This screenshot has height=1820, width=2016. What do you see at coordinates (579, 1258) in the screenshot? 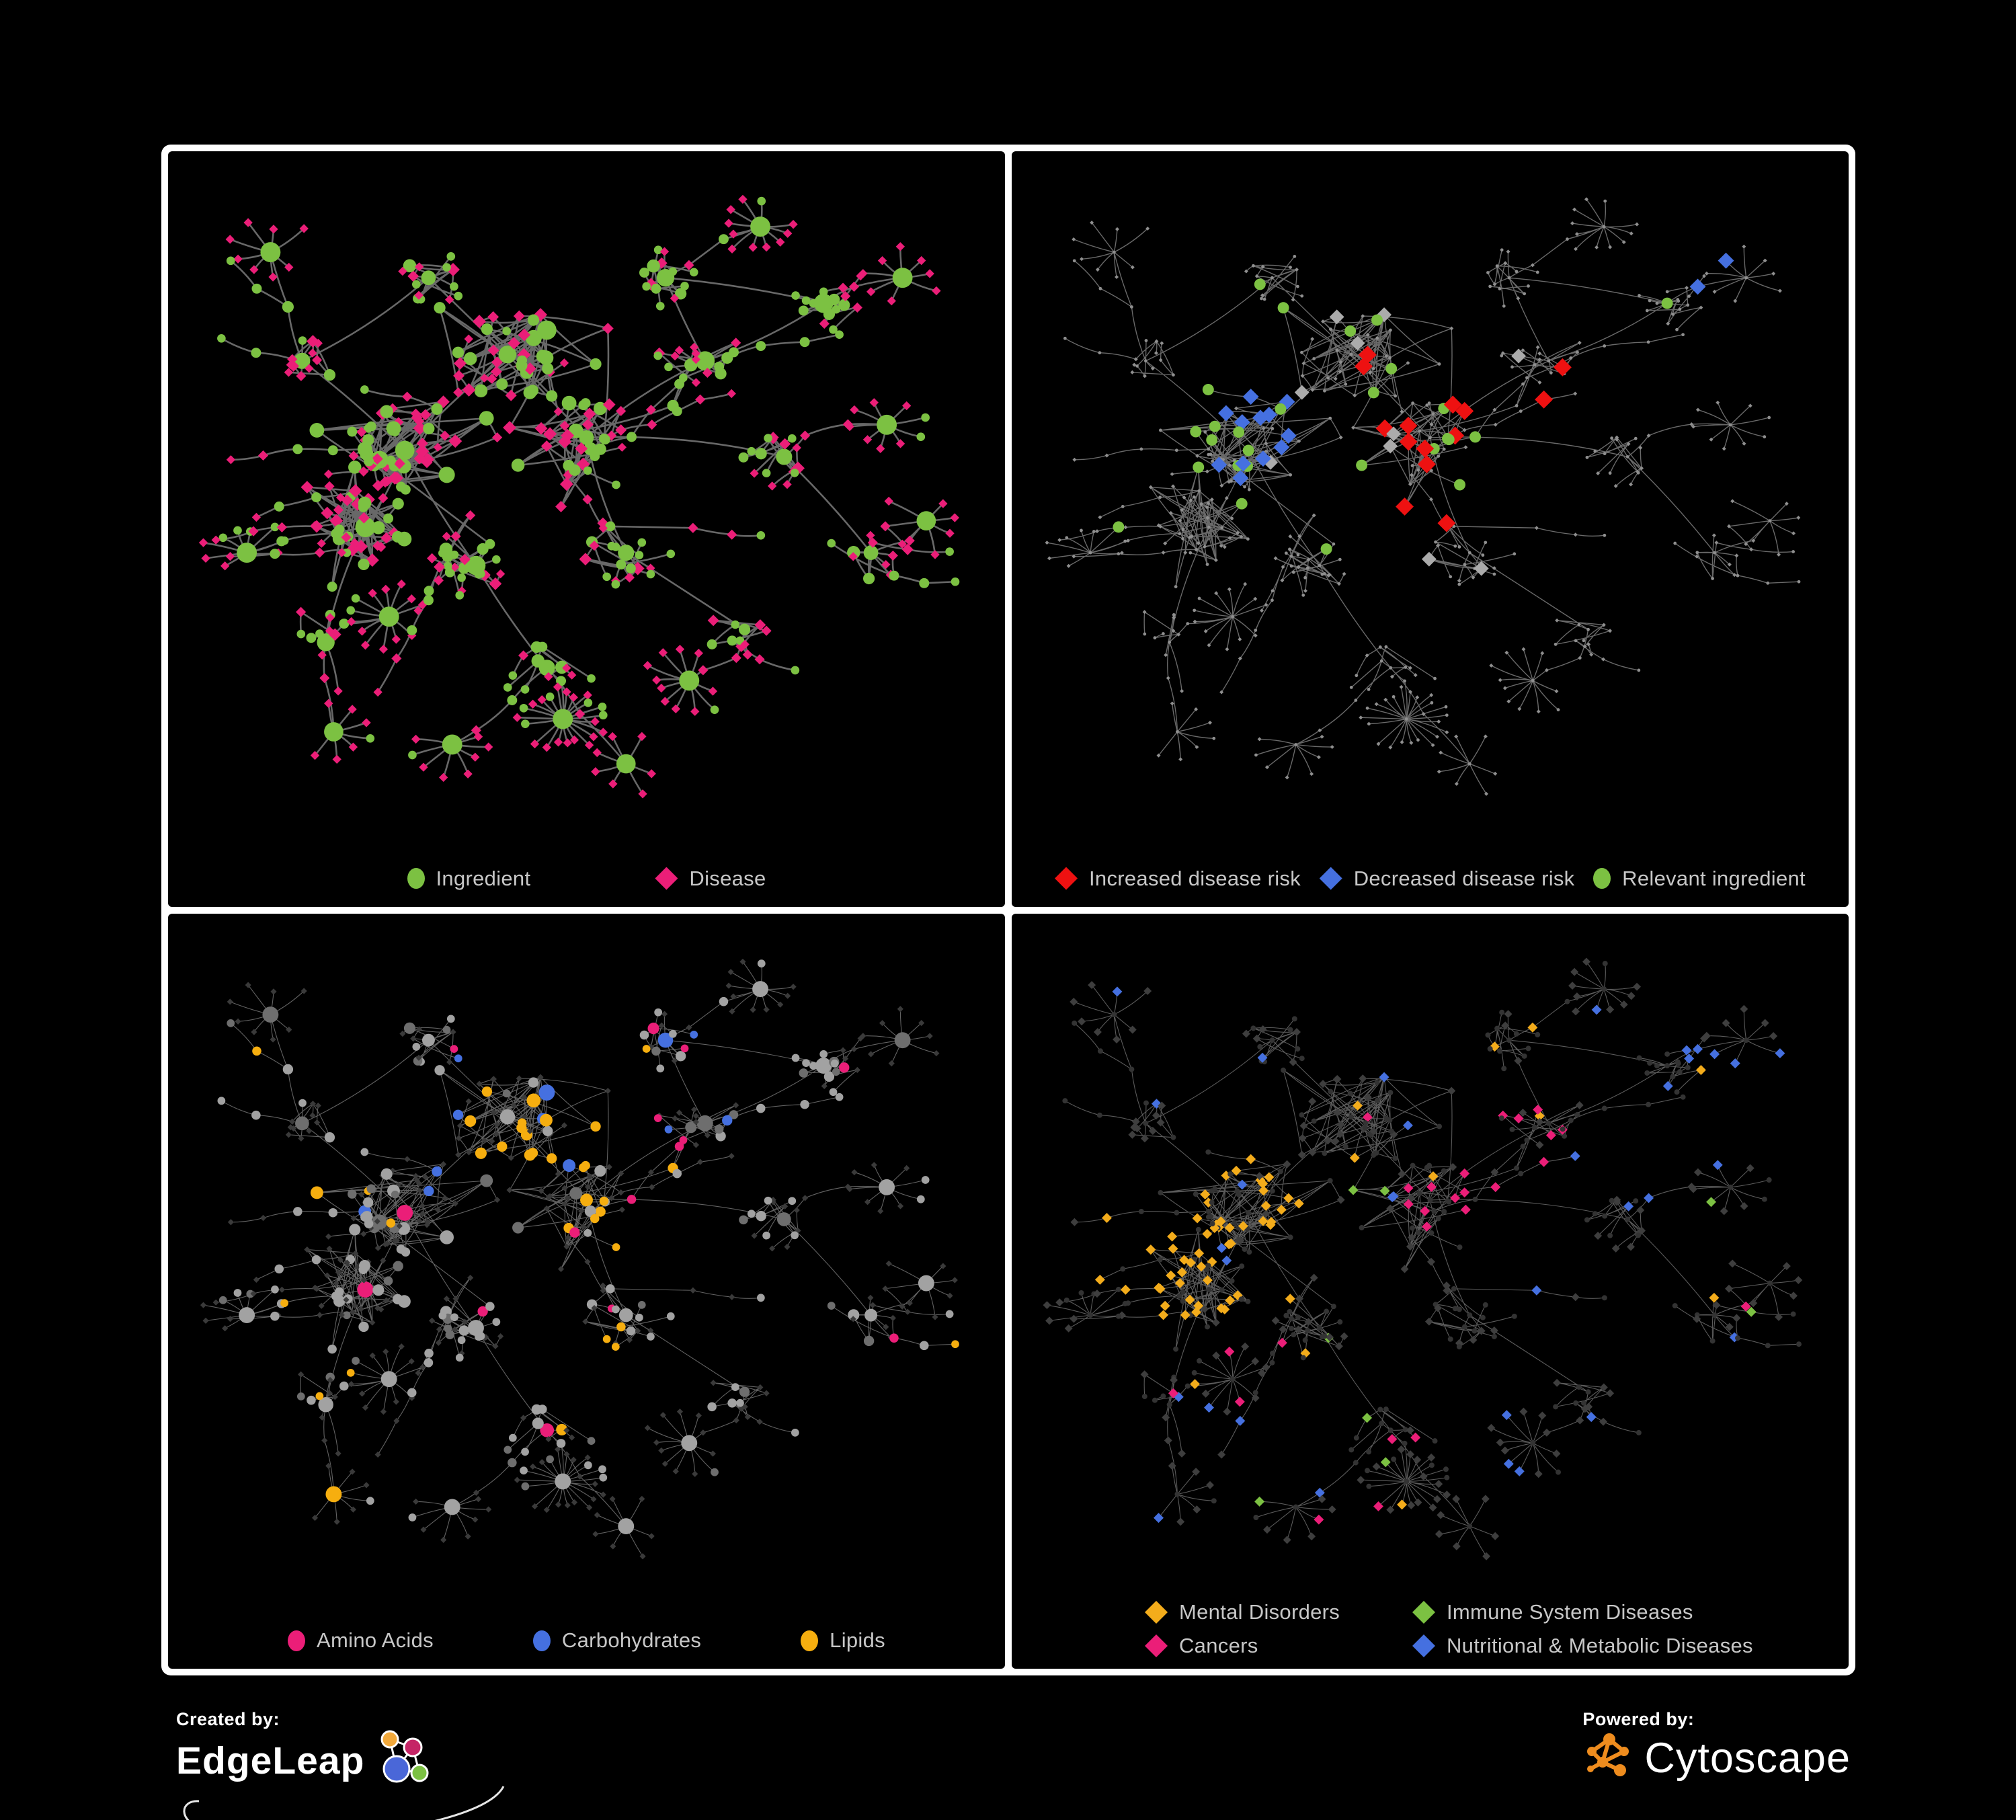
I see `network-graph-nutrient-classes` at bounding box center [579, 1258].